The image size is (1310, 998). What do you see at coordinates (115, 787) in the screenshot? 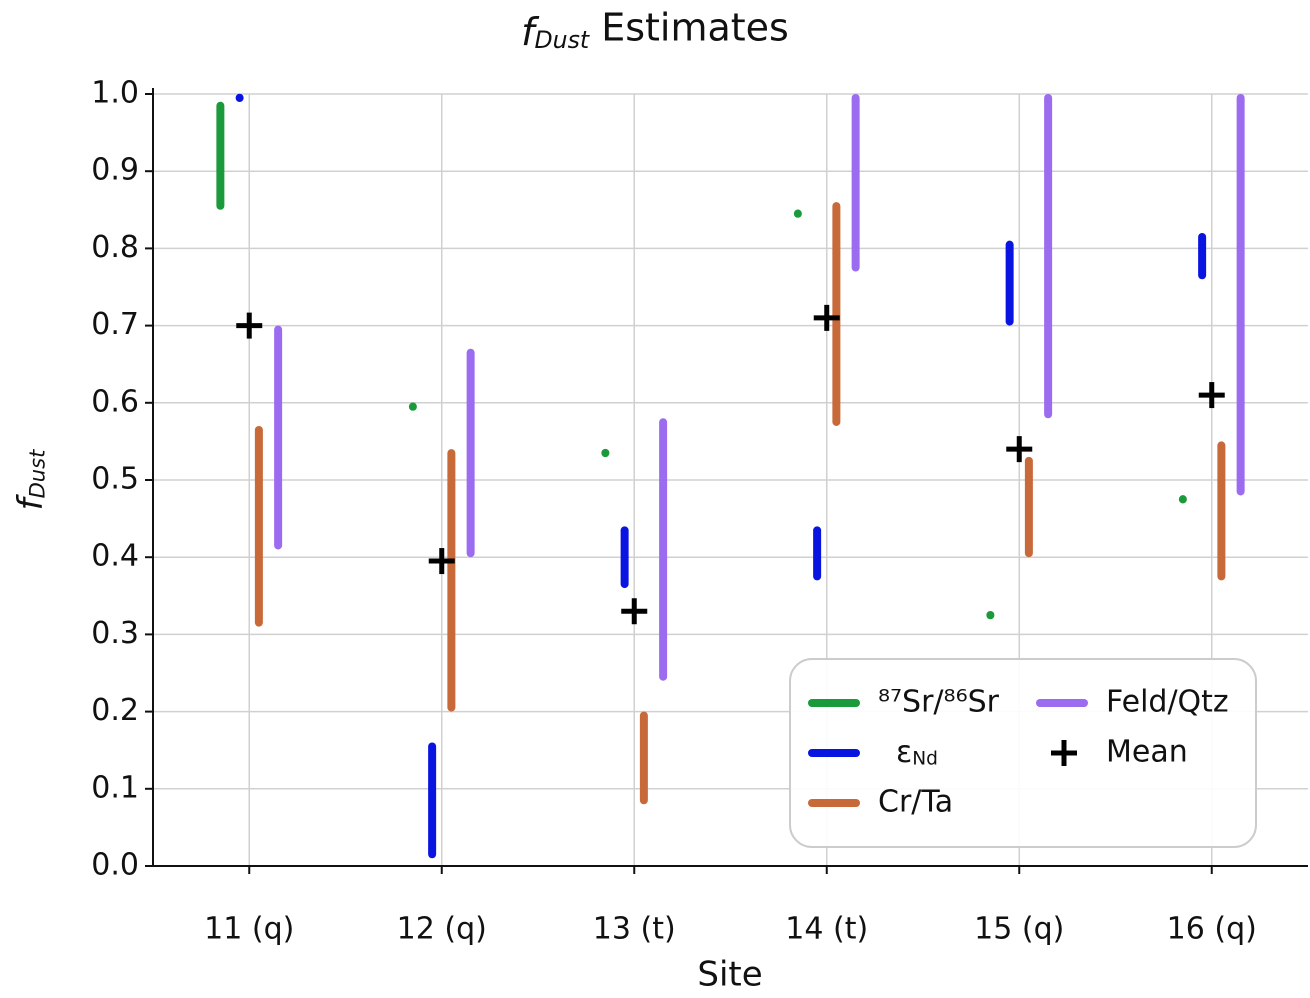
I see `y-tick-label: 0.1` at bounding box center [115, 787].